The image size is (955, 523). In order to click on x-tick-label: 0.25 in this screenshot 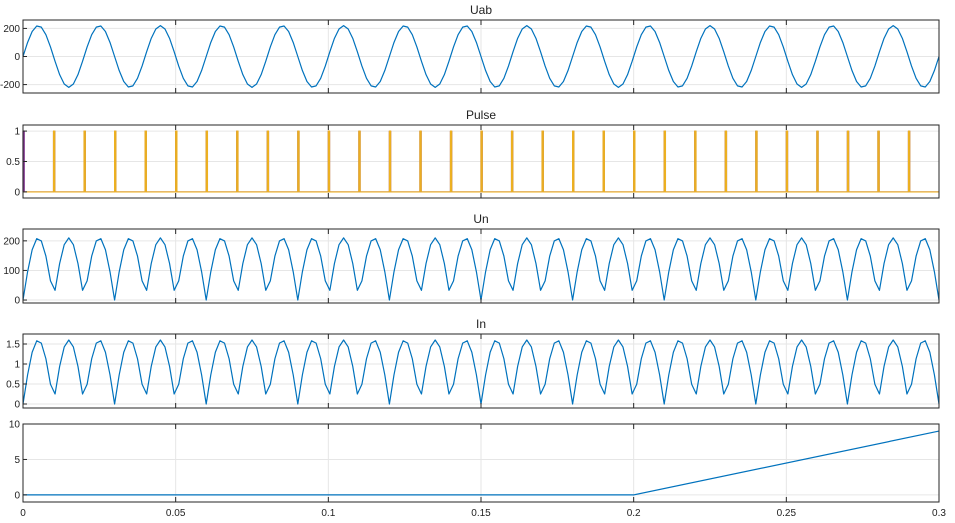, I will do `click(787, 513)`.